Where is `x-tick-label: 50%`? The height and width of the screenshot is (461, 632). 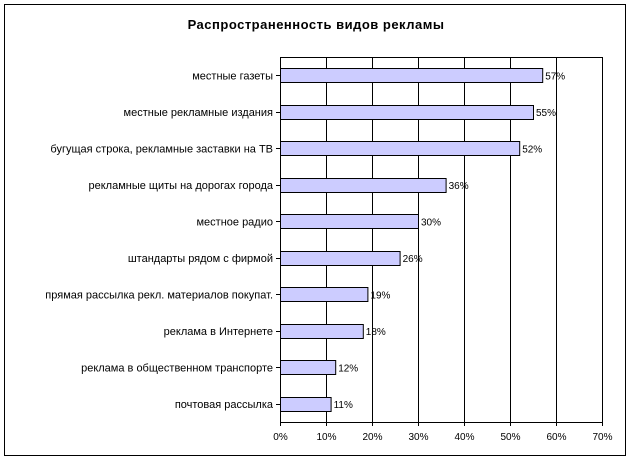
x-tick-label: 50% is located at coordinates (510, 437).